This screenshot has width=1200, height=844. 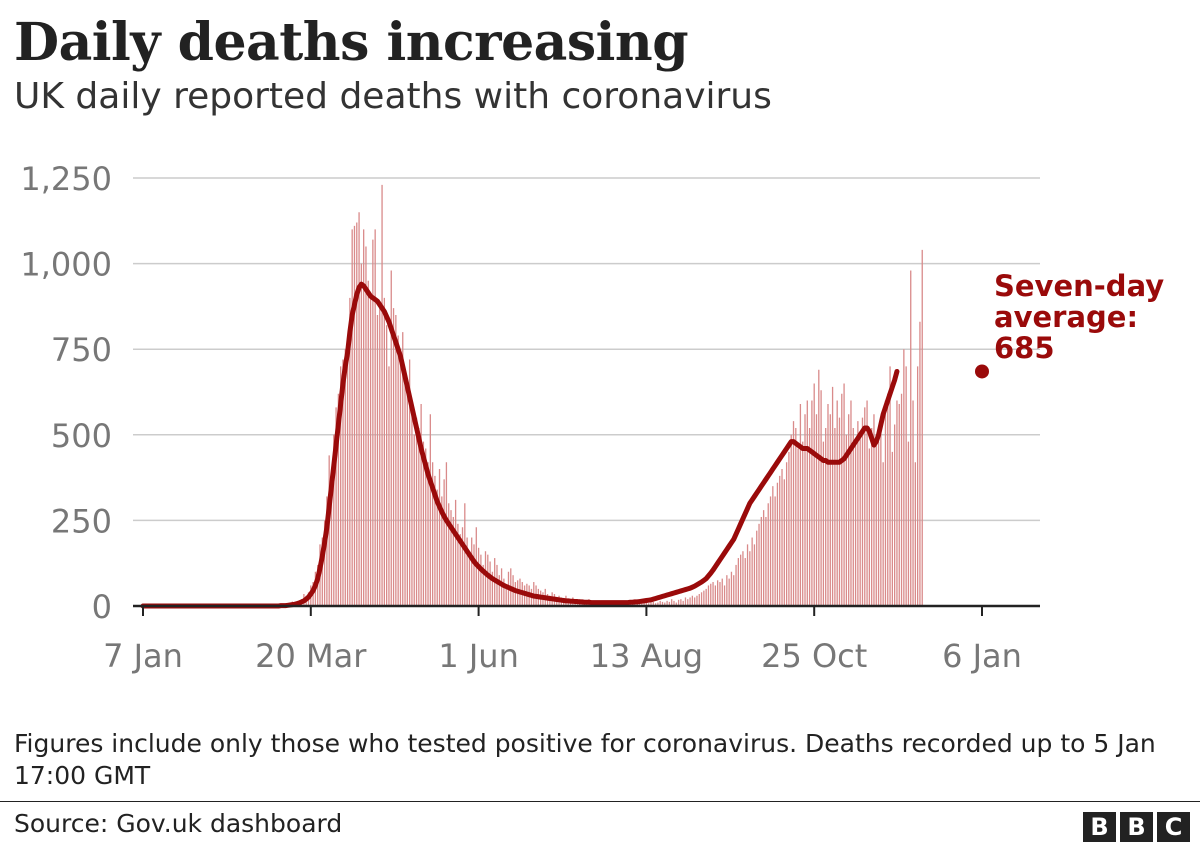 What do you see at coordinates (982, 656) in the screenshot?
I see `x-tick-label: 6 Jan` at bounding box center [982, 656].